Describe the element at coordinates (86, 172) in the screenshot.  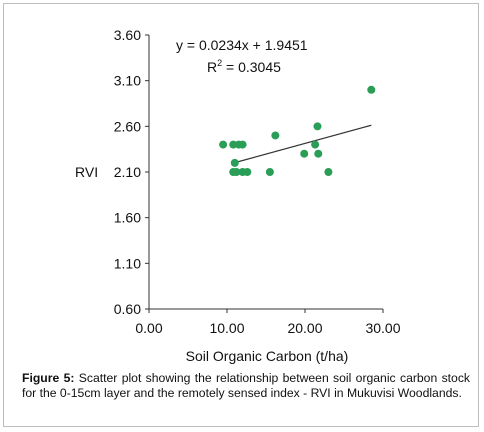
I see `y-axis-label: RVI` at that location.